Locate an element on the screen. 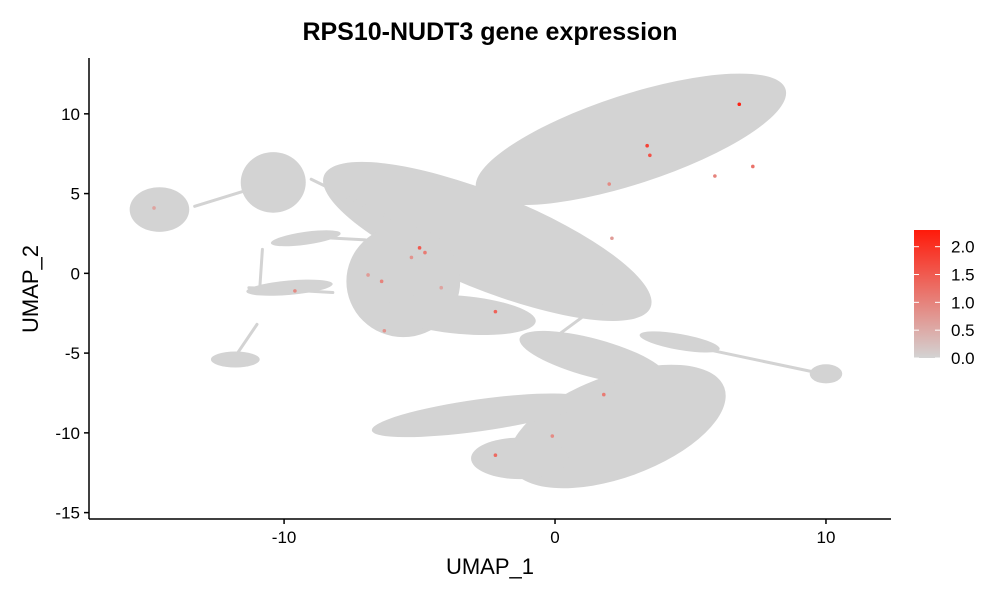 This screenshot has height=600, width=1000. chart-title: RPS10-NUDT3 gene expression is located at coordinates (489, 32).